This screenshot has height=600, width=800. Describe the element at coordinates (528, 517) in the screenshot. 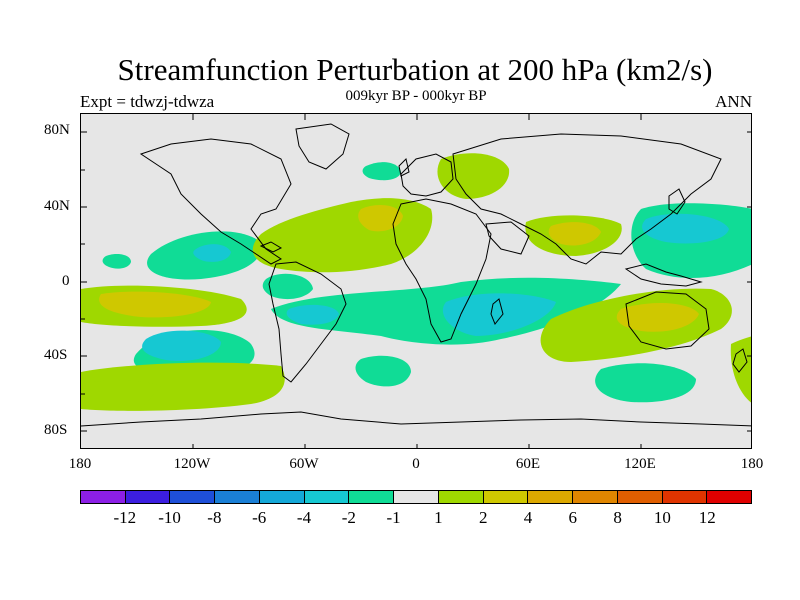

I see `colorbar-label: 4` at that location.